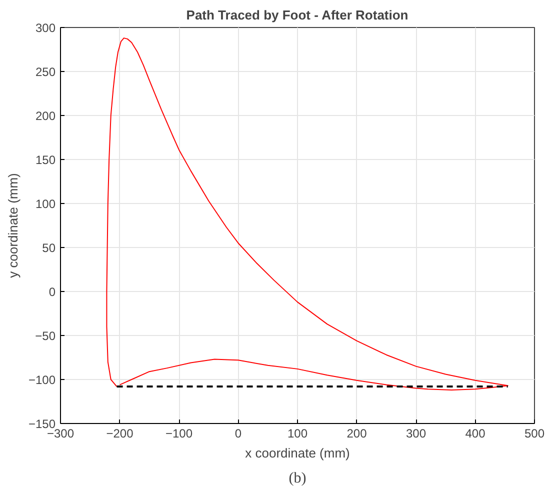 The image size is (548, 491). I want to click on y-tick-label: −50, so click(45, 336).